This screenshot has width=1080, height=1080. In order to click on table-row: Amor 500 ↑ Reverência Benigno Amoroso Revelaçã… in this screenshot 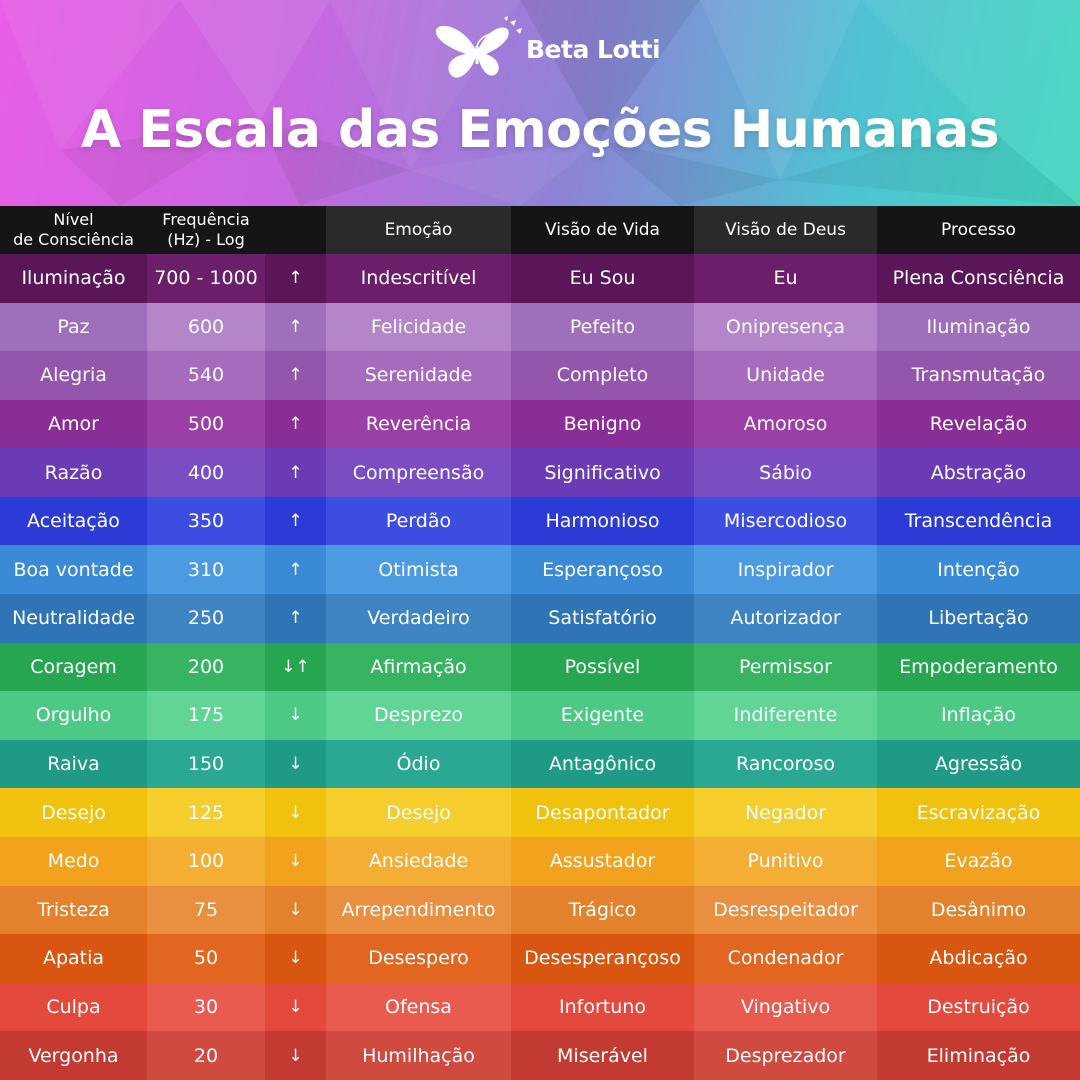, I will do `click(540, 424)`.